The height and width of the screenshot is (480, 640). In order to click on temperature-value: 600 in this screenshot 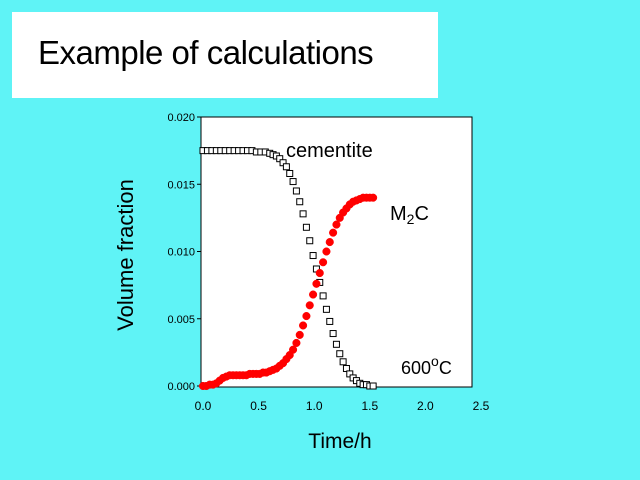, I will do `click(416, 368)`.